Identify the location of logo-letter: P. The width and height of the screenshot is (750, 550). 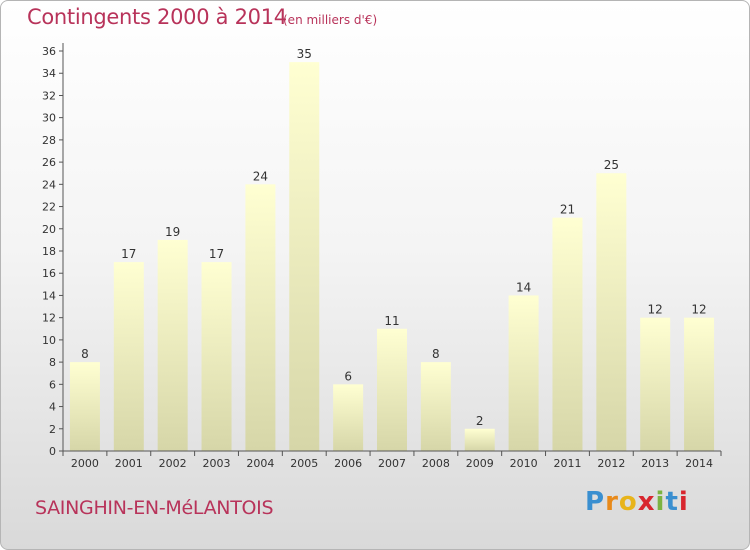
(595, 502).